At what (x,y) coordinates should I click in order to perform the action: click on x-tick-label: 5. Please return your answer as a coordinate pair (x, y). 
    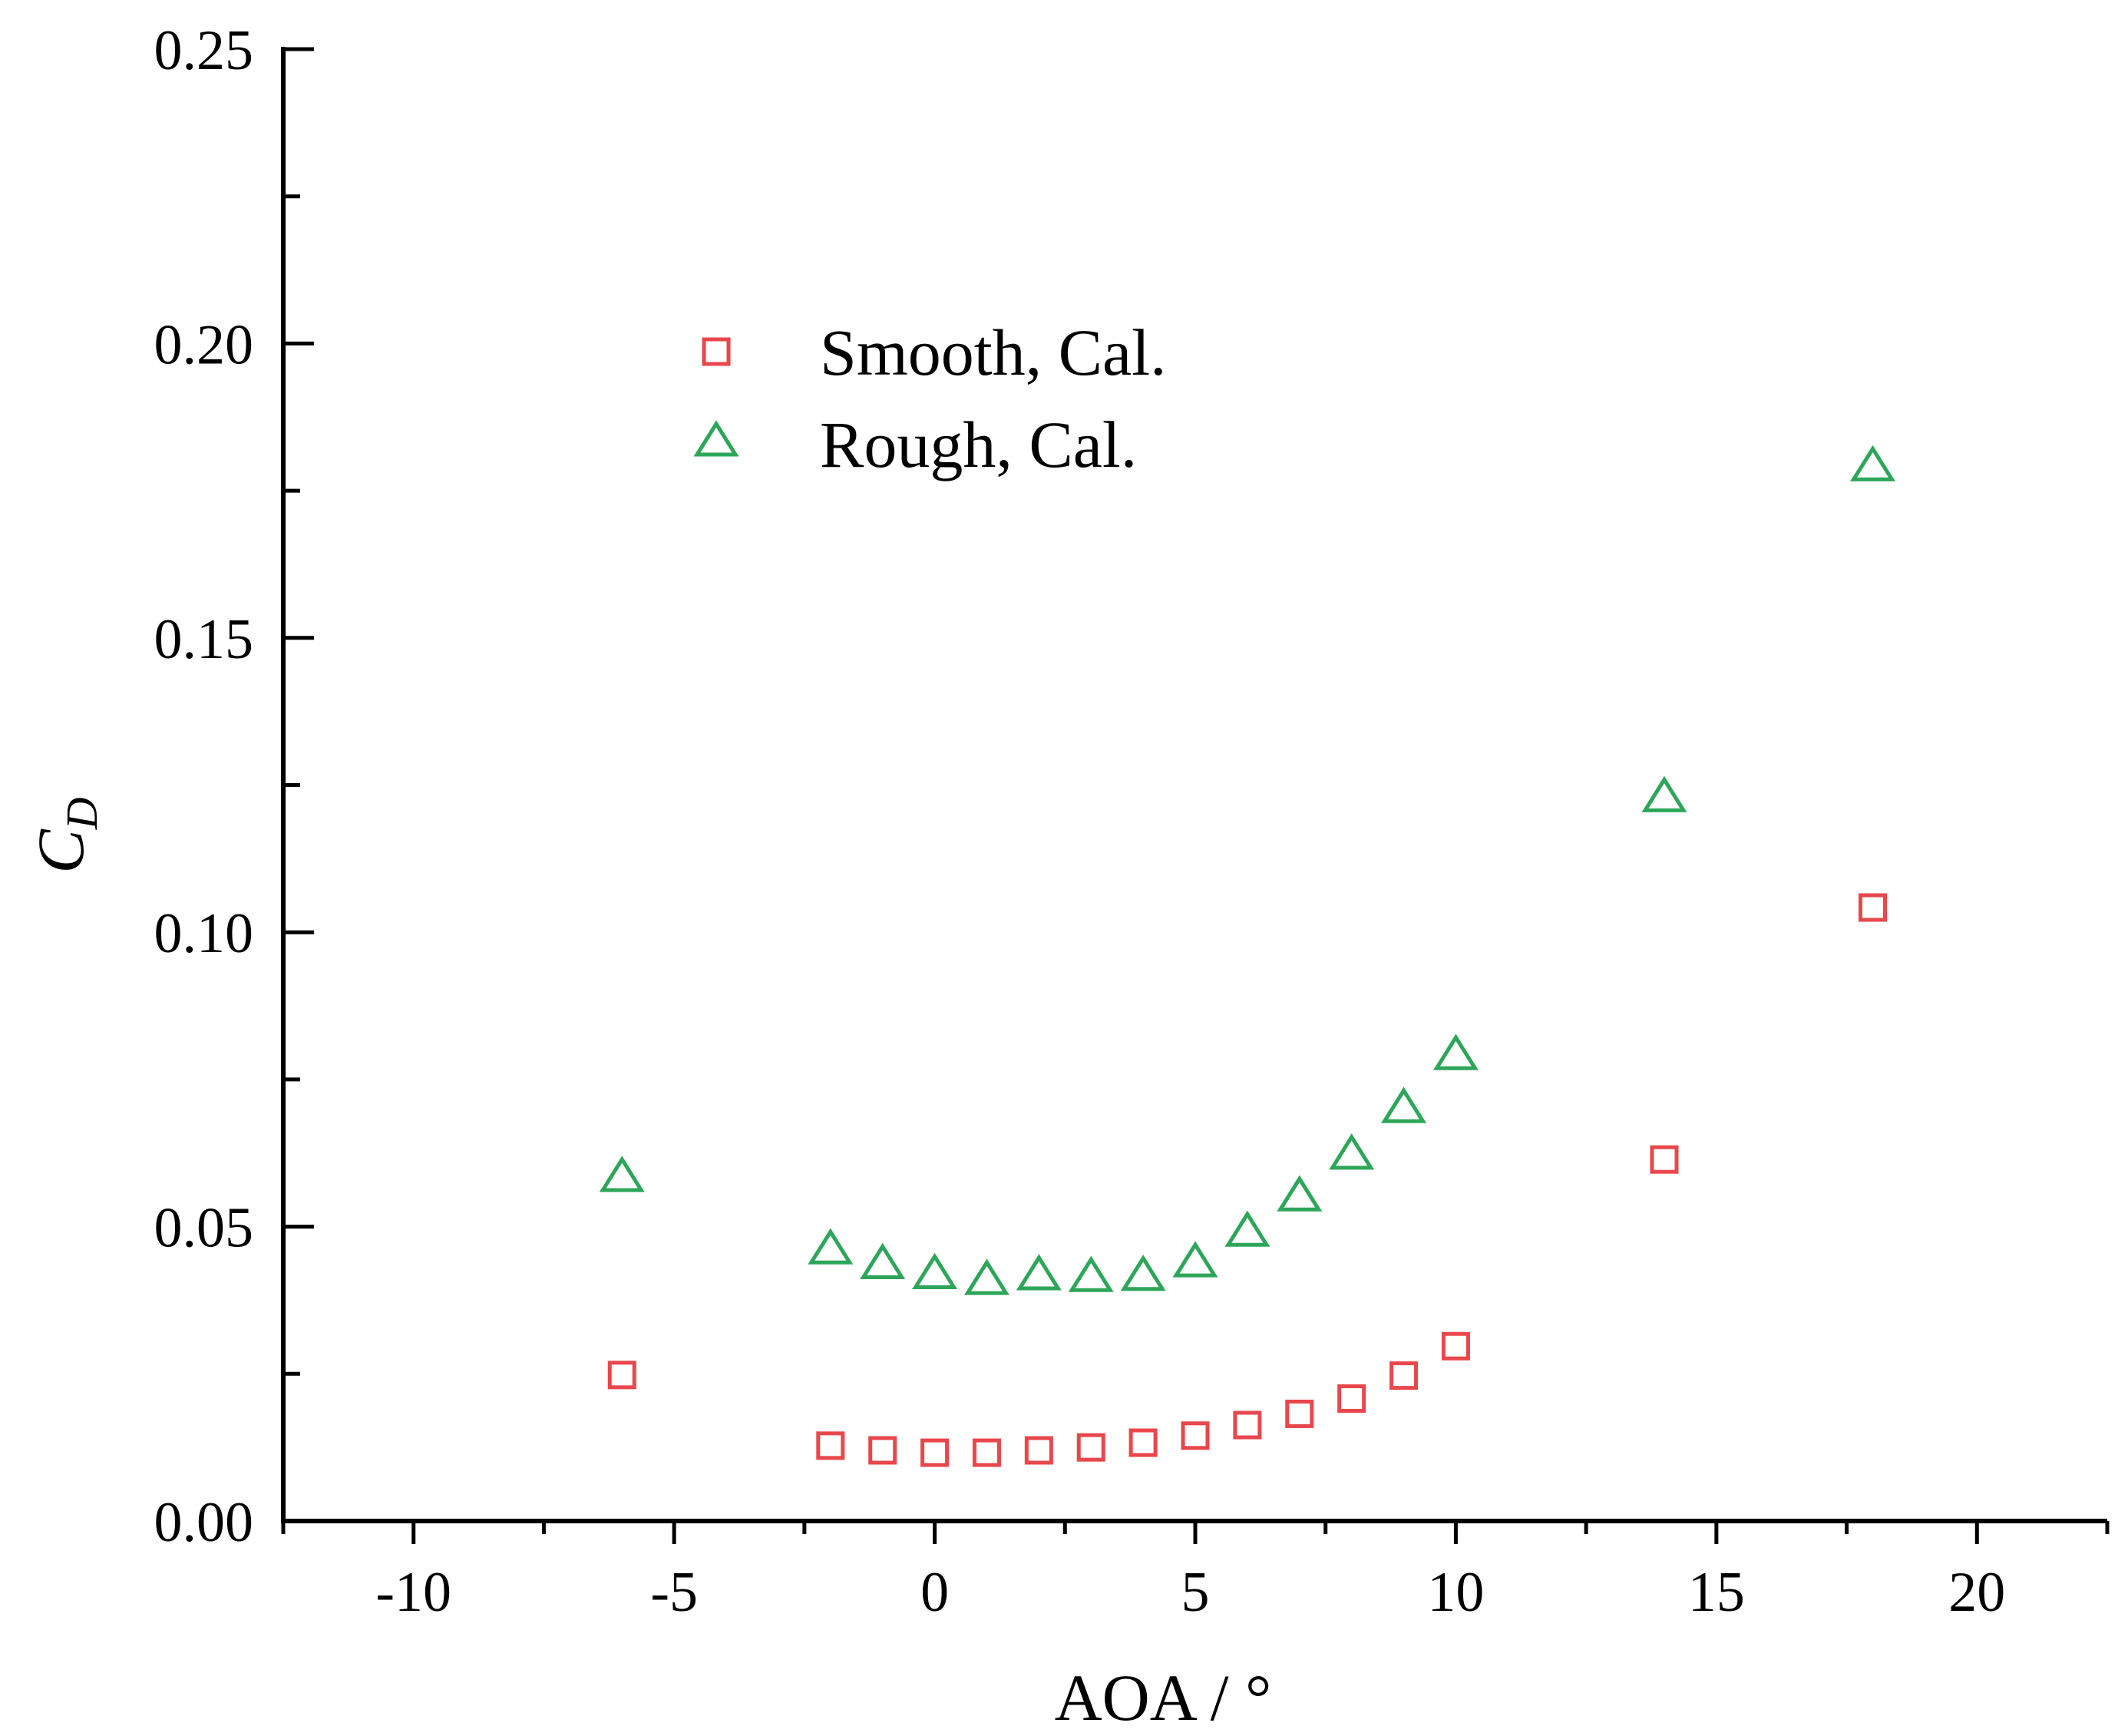
    Looking at the image, I should click on (1196, 1592).